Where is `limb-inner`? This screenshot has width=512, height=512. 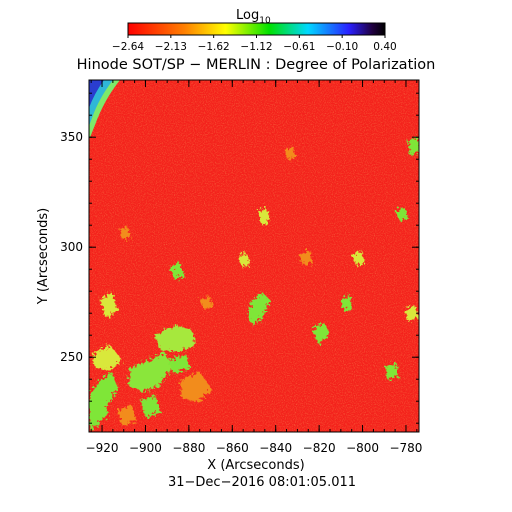
limb-inner is located at coordinates (96, 94).